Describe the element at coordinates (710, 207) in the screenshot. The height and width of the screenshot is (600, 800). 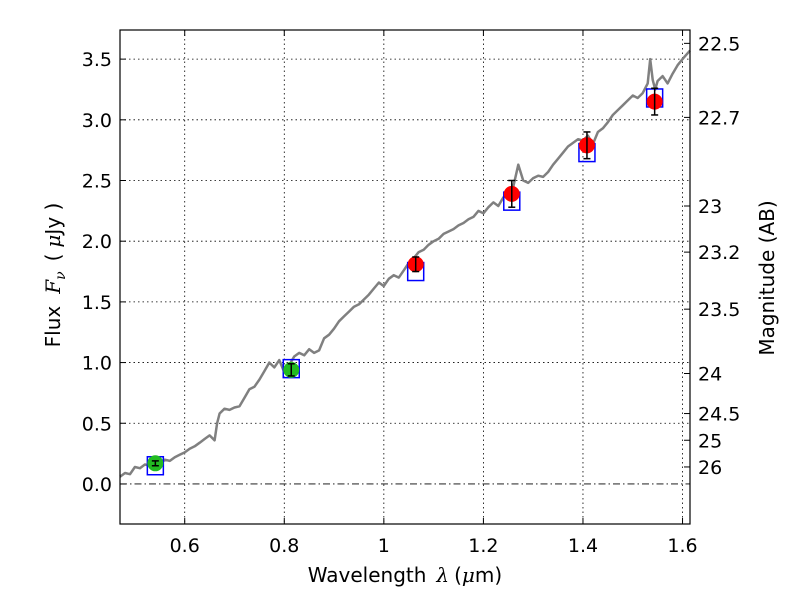
I see `y2-tick-label-2: 23` at that location.